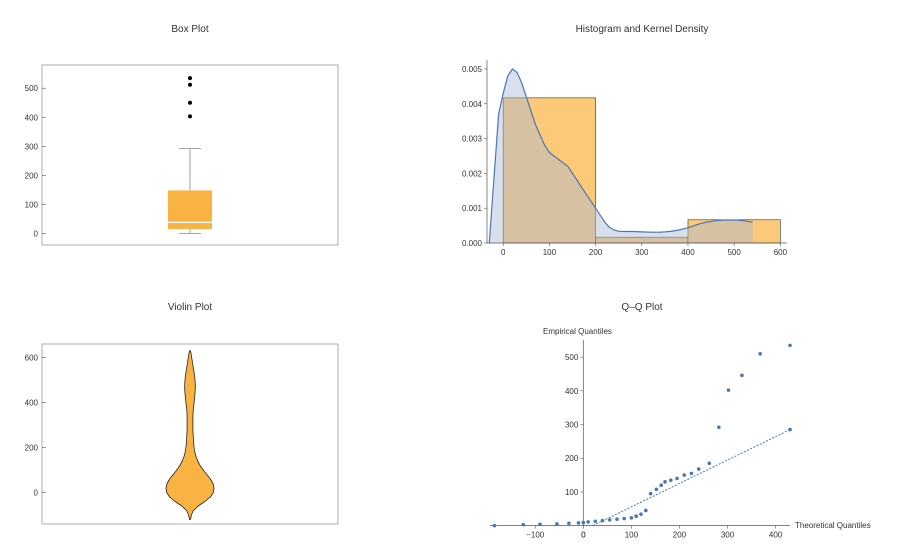  I want to click on violin-plot-y-axis: 0 200 400 600, so click(35, 426).